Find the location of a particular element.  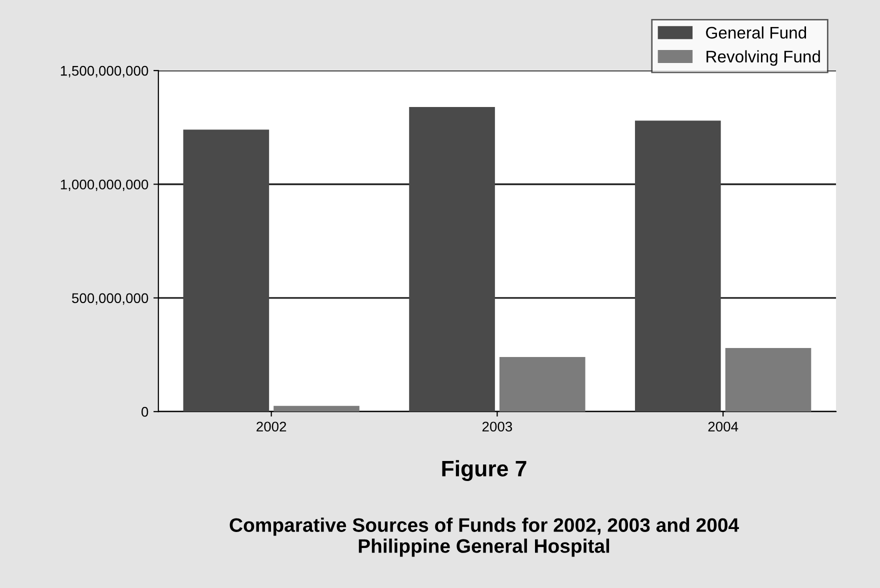

legend-label: General Fund is located at coordinates (756, 32).